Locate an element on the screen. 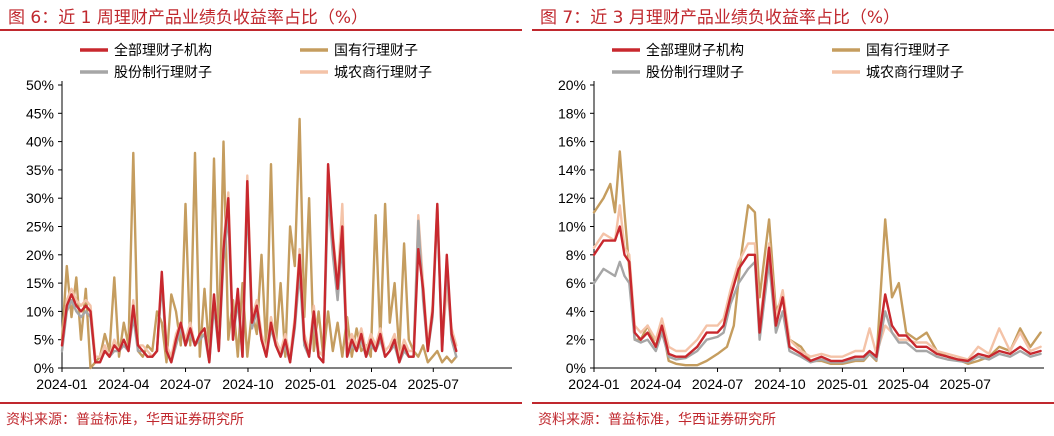  chart-title: 图 6：近 1 周理财产品业绩负收益率占比（%） is located at coordinates (188, 18).